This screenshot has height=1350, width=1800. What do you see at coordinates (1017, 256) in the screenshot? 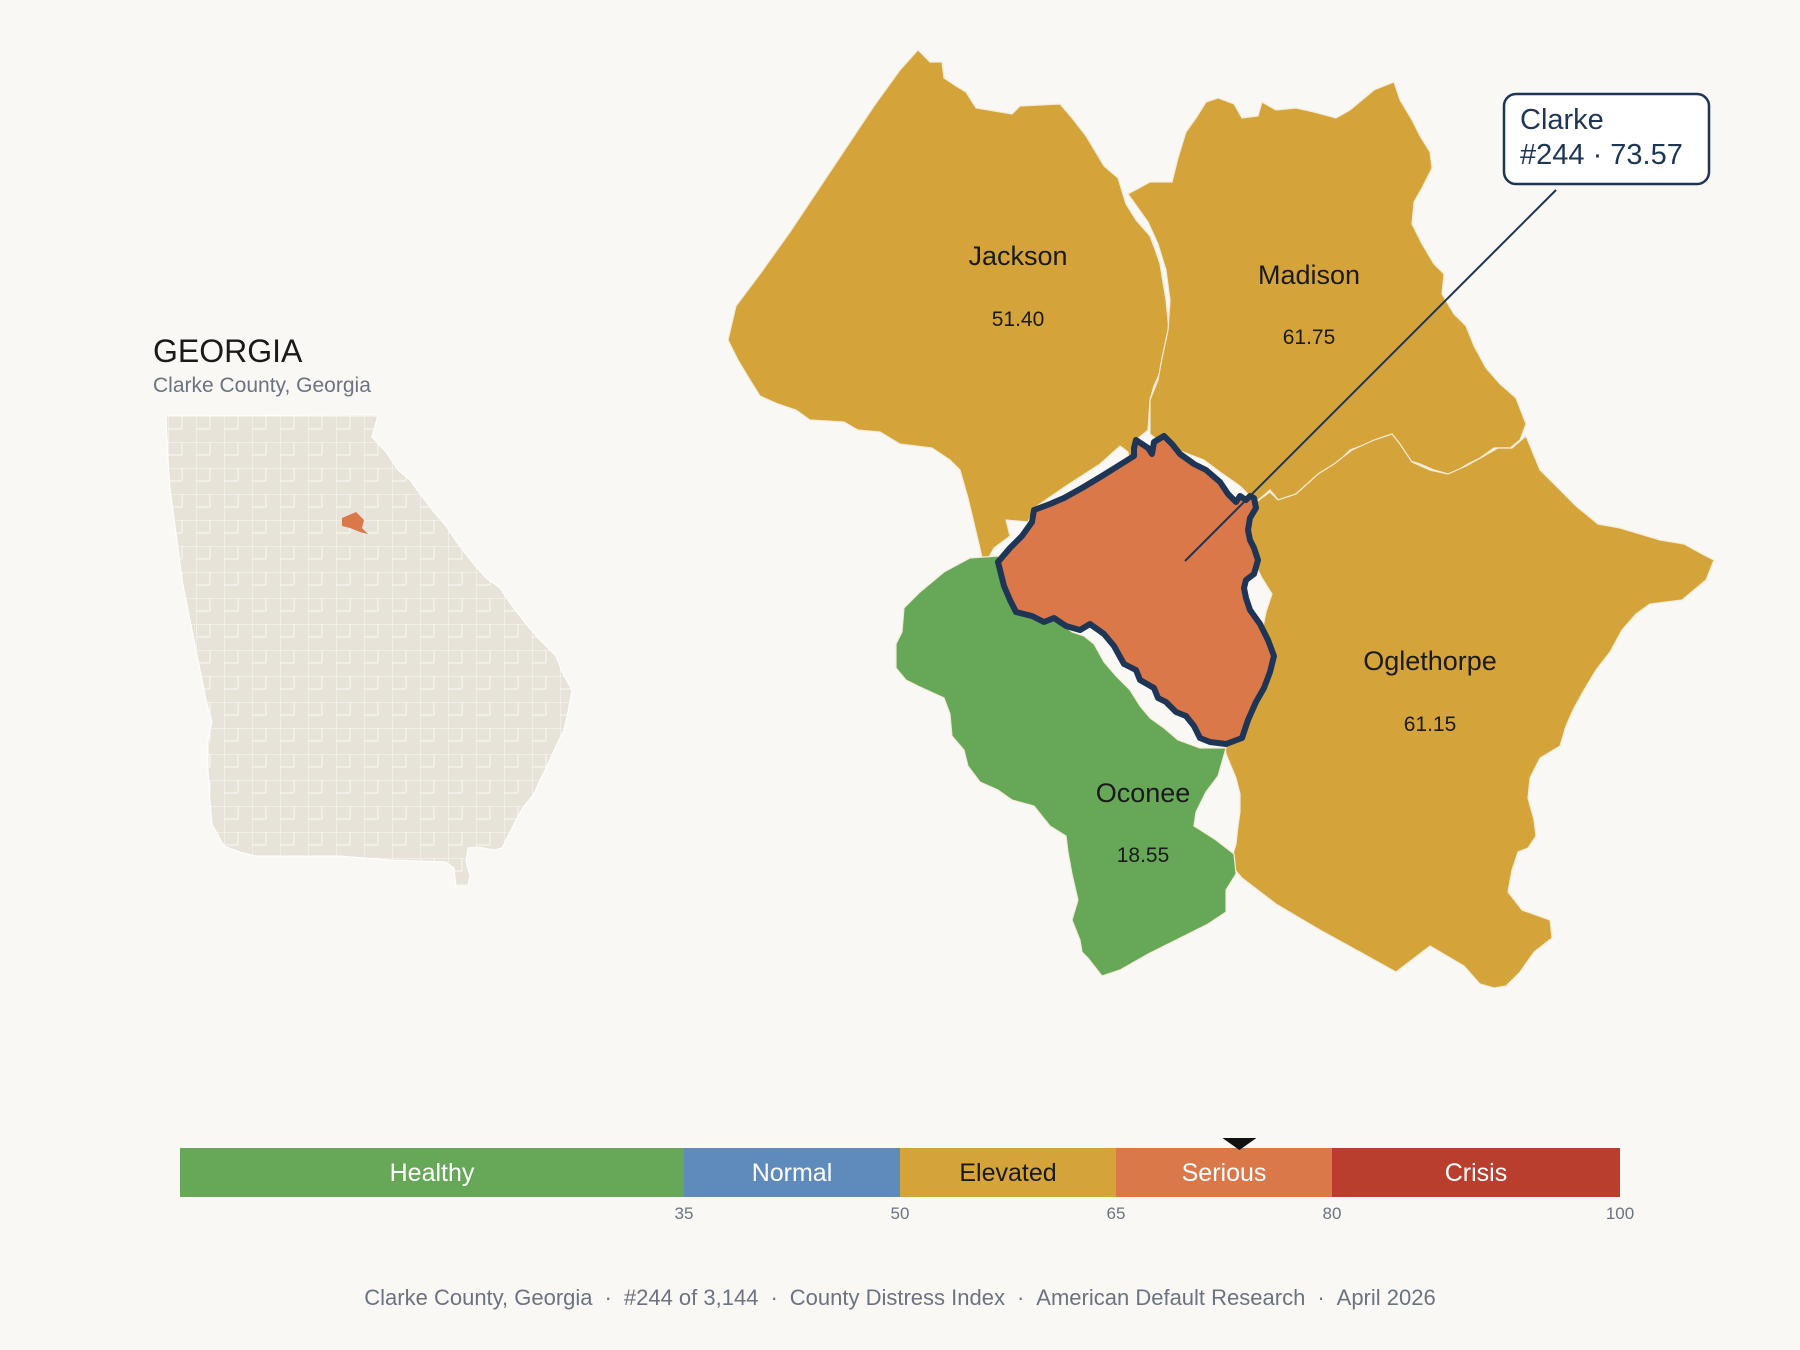
I see `county-jackson-name: Jackson` at bounding box center [1017, 256].